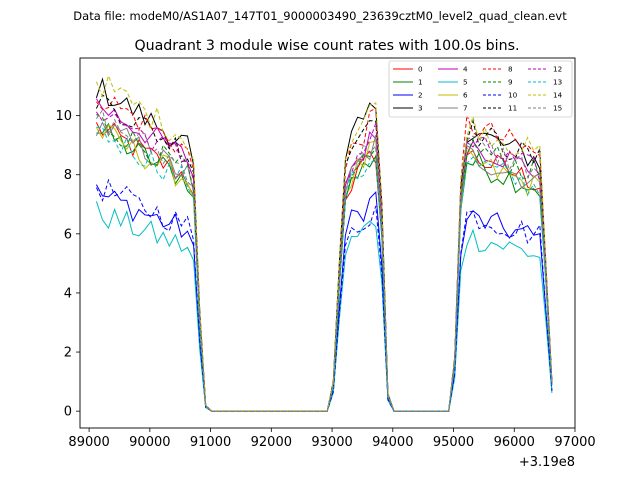  Describe the element at coordinates (392, 442) in the screenshot. I see `x-tick-label: 94000` at that location.